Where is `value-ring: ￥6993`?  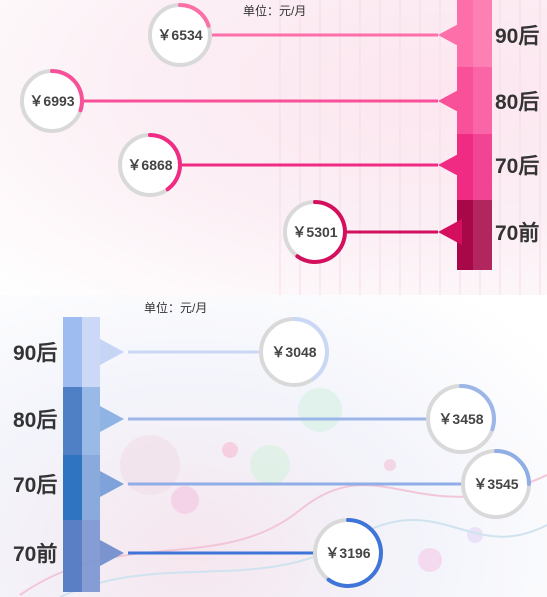 value-ring: ￥6993 is located at coordinates (52, 101).